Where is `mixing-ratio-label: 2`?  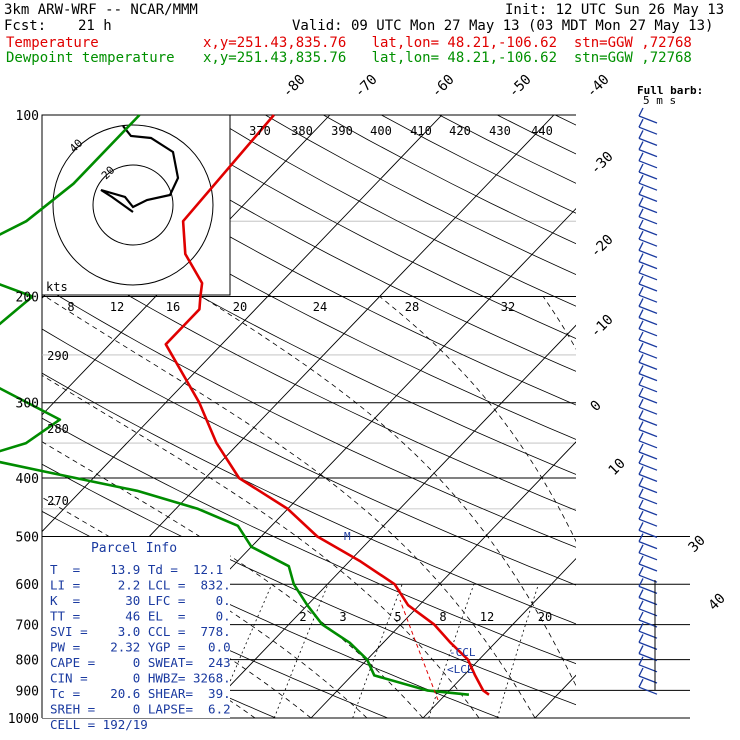
mixing-ratio-label: 2 is located at coordinates (302, 617).